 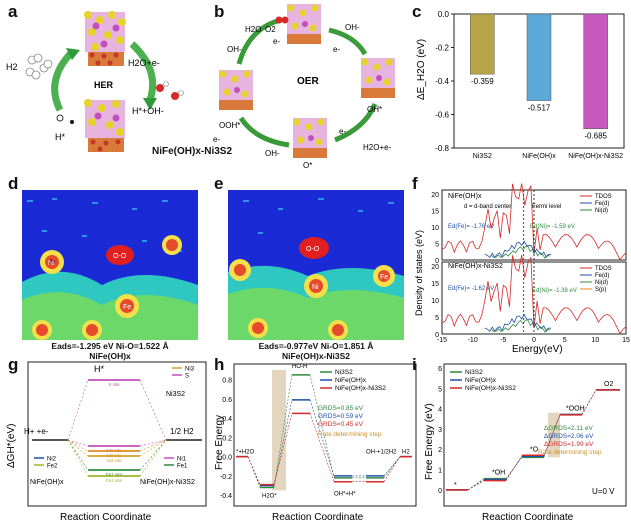 What do you see at coordinates (52, 460) in the screenshot?
I see `g-legend-label: Ni2` at bounding box center [52, 460].